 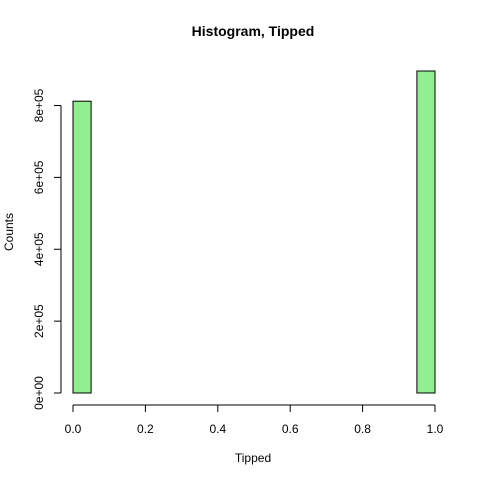 What do you see at coordinates (73, 429) in the screenshot?
I see `x-tick-label-0: 0.0` at bounding box center [73, 429].